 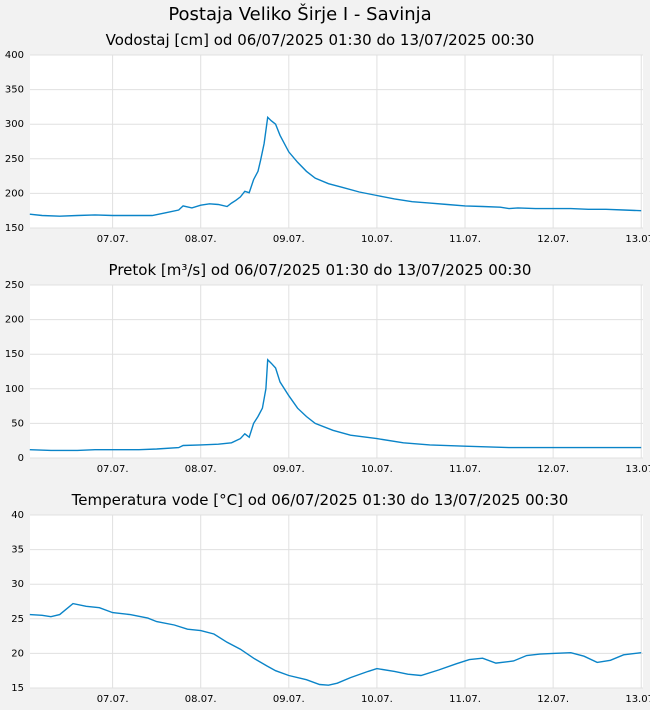 I want to click on y-tick-label: 300, so click(x=14, y=124).